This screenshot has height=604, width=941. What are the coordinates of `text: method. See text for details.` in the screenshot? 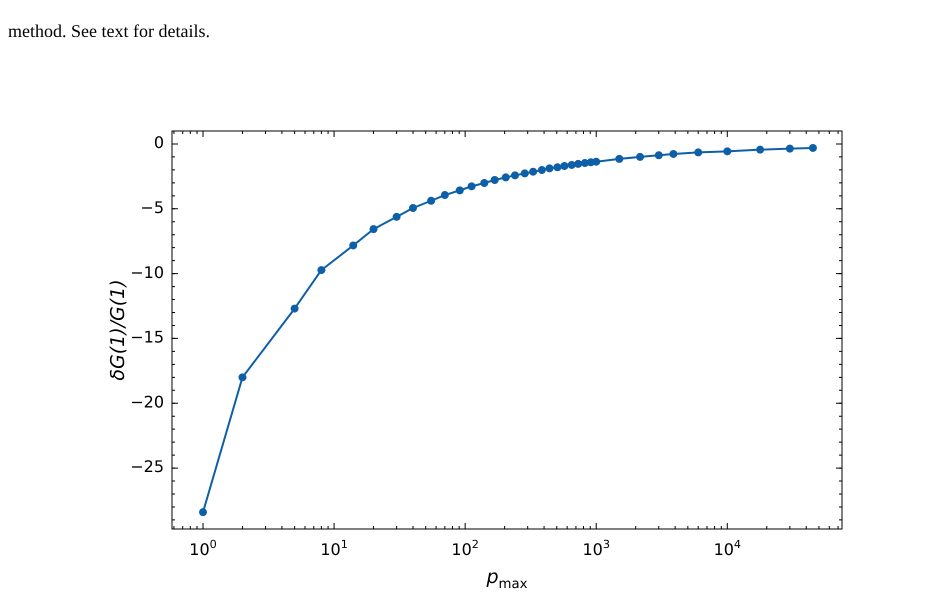 It's located at (109, 31).